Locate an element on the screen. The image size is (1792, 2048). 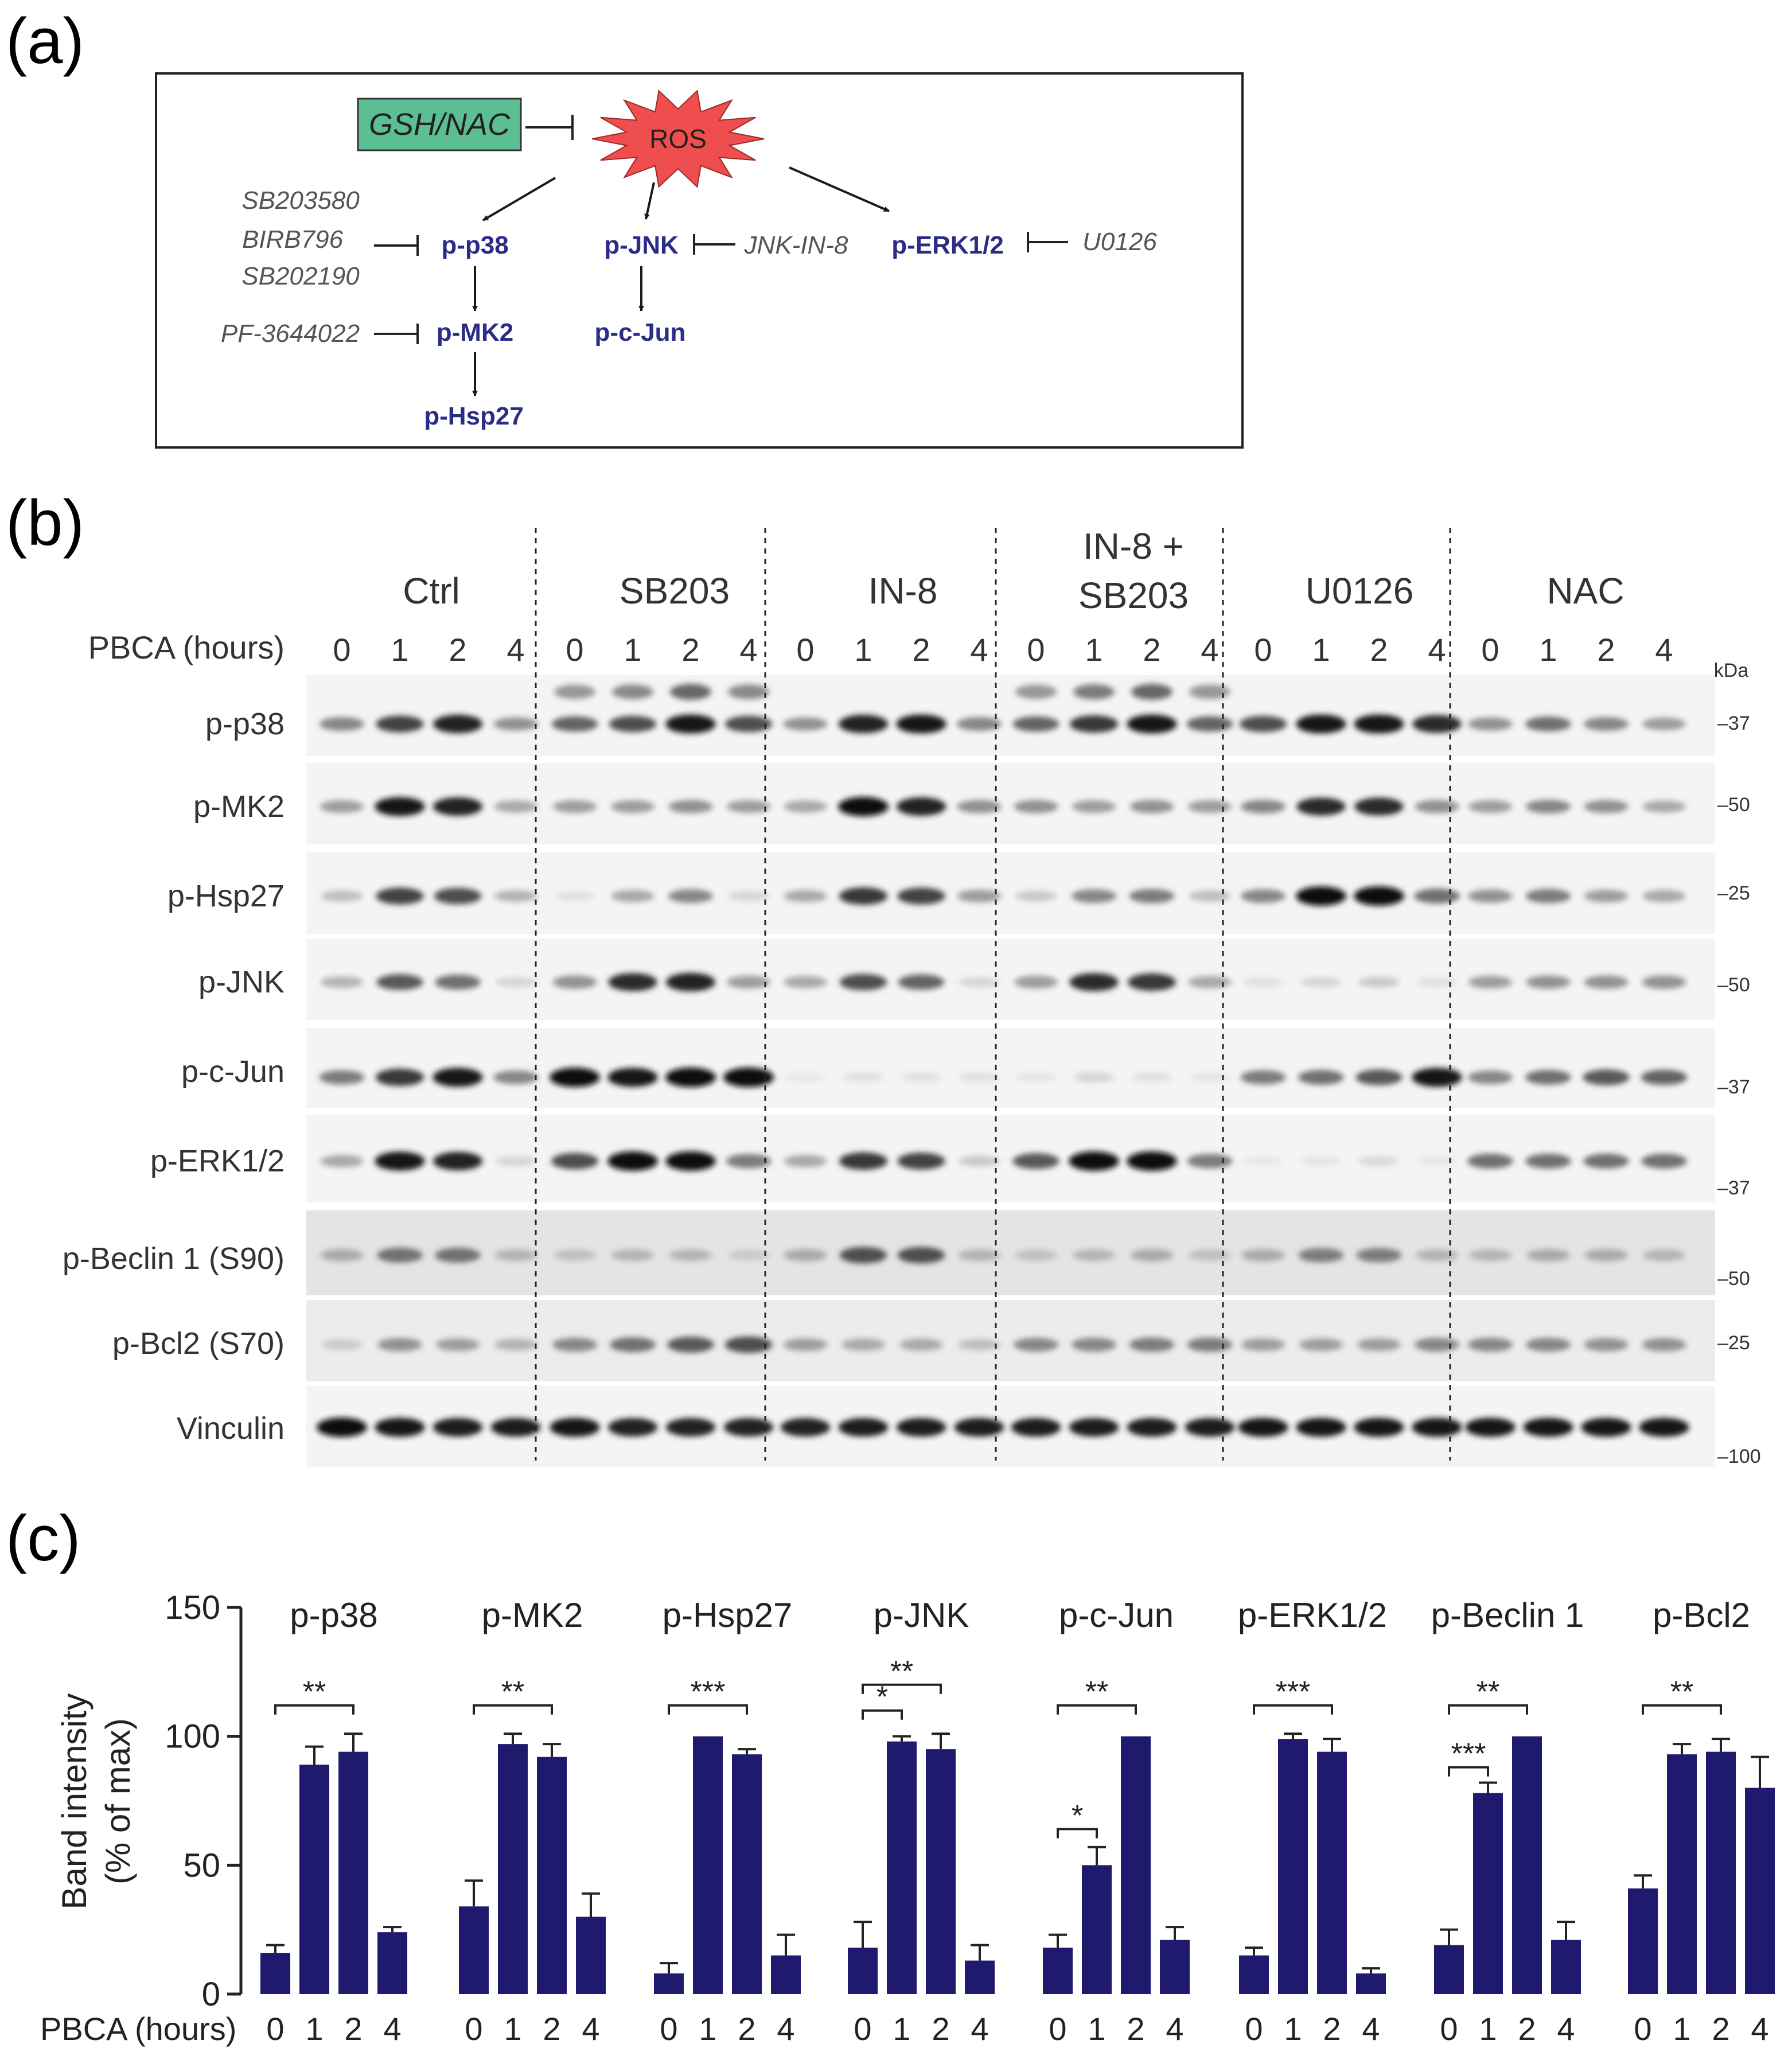
kda-title: kDa is located at coordinates (1732, 671).